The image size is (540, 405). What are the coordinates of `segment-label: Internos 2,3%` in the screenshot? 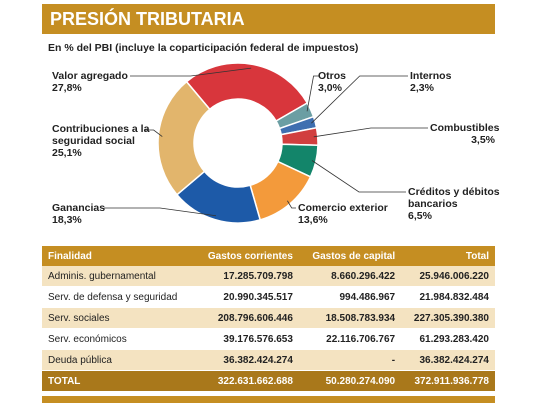 It's located at (440, 82).